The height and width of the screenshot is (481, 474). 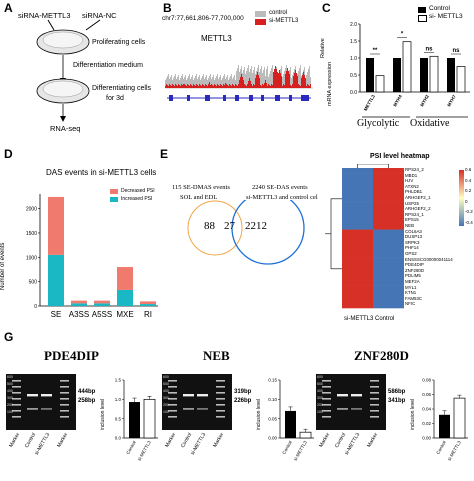 I want to click on gel-image, so click(x=197, y=402).